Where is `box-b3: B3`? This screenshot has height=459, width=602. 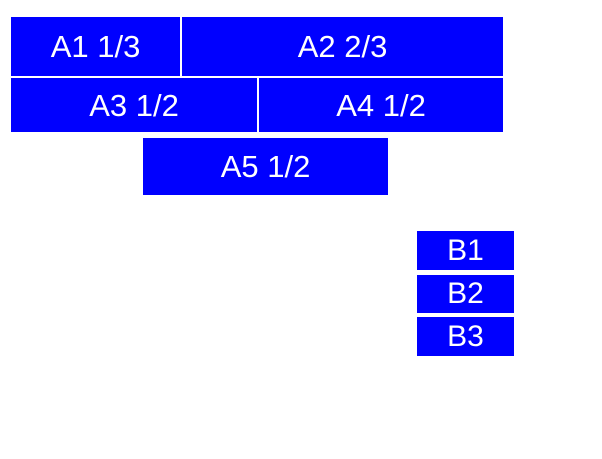
box-b3: B3 is located at coordinates (465, 336).